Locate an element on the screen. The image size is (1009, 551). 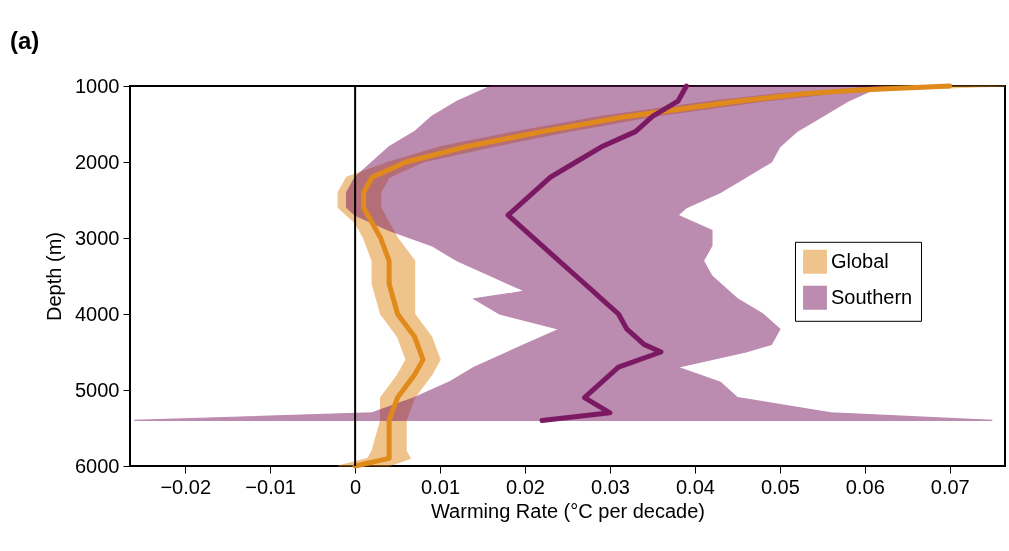
x-tick-label: 0.01 is located at coordinates (441, 486).